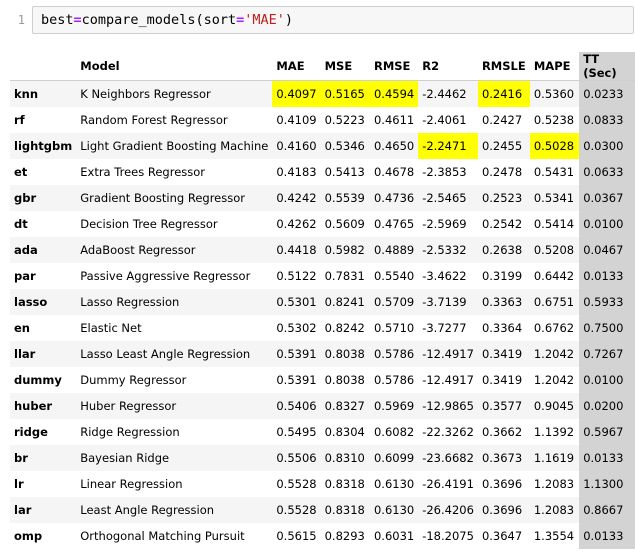 The width and height of the screenshot is (635, 558). Describe the element at coordinates (394, 457) in the screenshot. I see `cell-rmse: 0.6099` at that location.